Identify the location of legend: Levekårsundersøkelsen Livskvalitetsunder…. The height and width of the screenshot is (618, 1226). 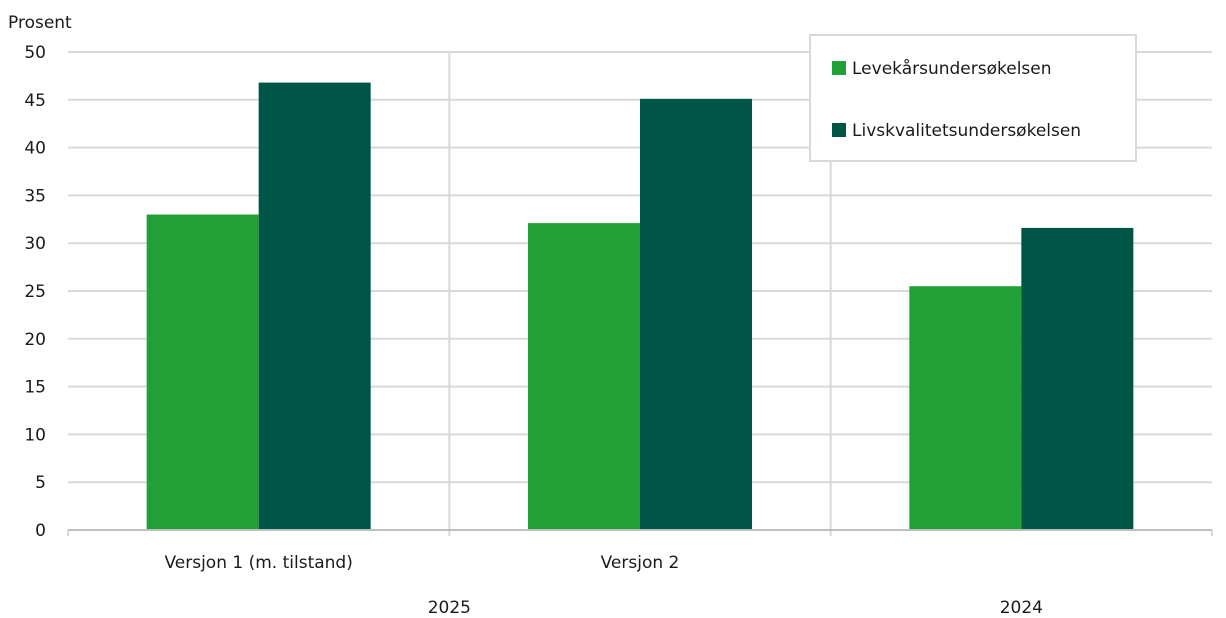
(973, 98).